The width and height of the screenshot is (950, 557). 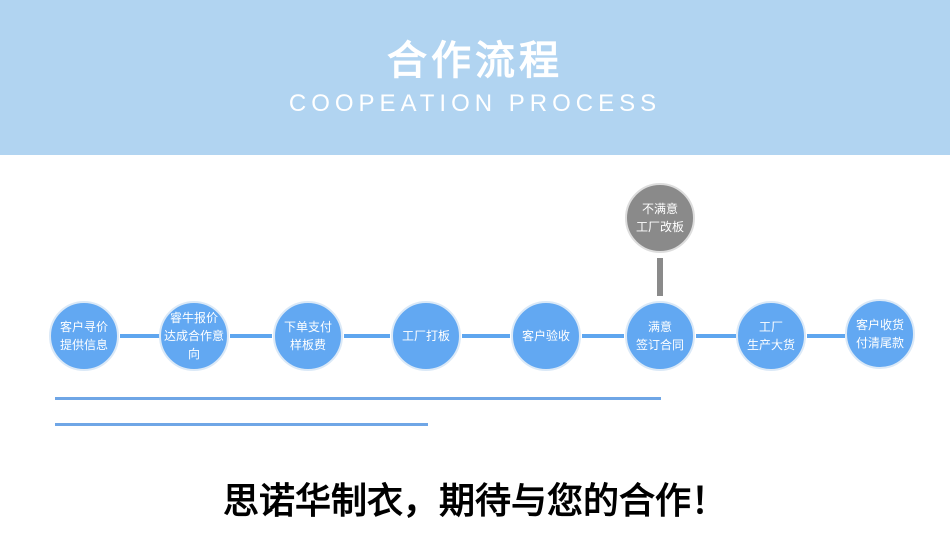 What do you see at coordinates (660, 218) in the screenshot?
I see `branch-step-rework: 不满意 工厂改板` at bounding box center [660, 218].